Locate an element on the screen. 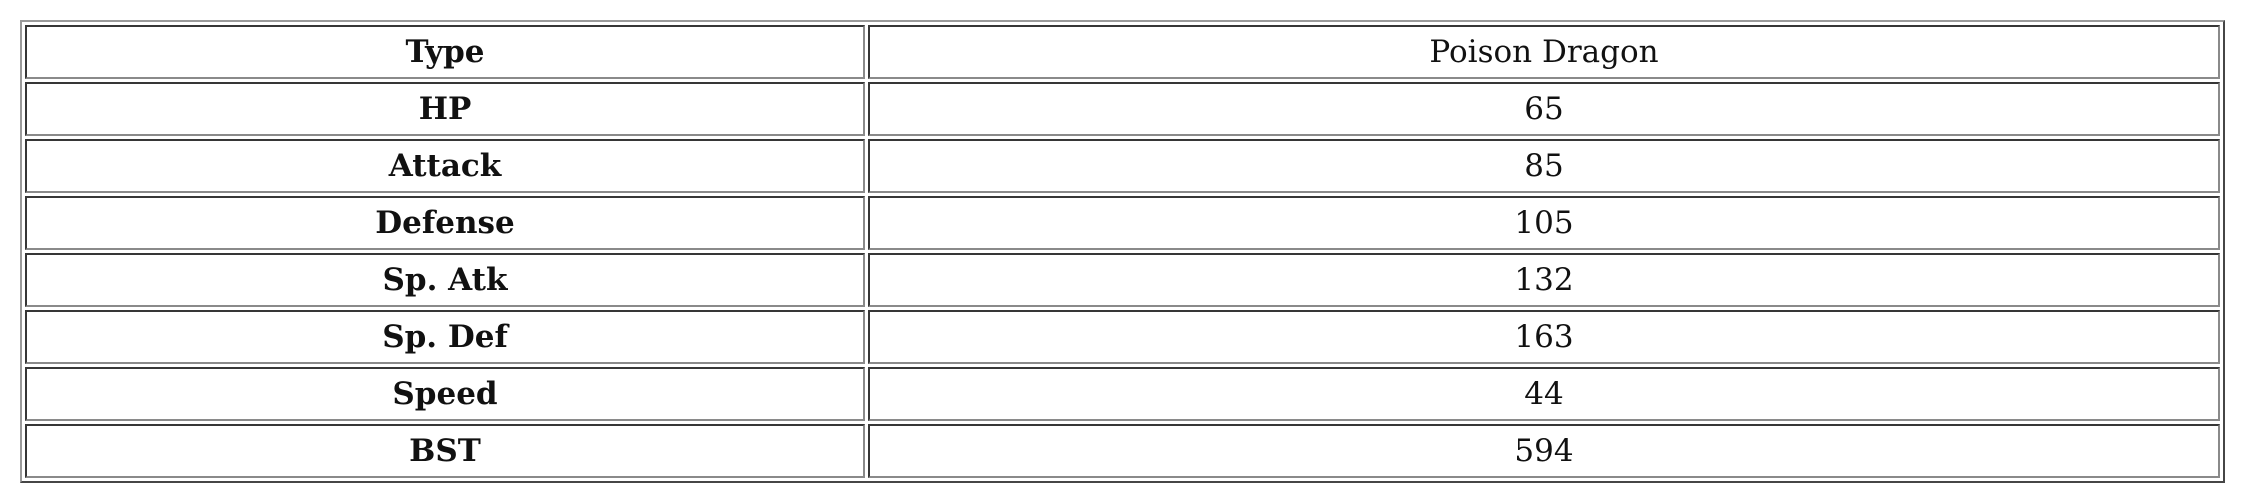 The image size is (2245, 500). row-value: 105 is located at coordinates (1544, 223).